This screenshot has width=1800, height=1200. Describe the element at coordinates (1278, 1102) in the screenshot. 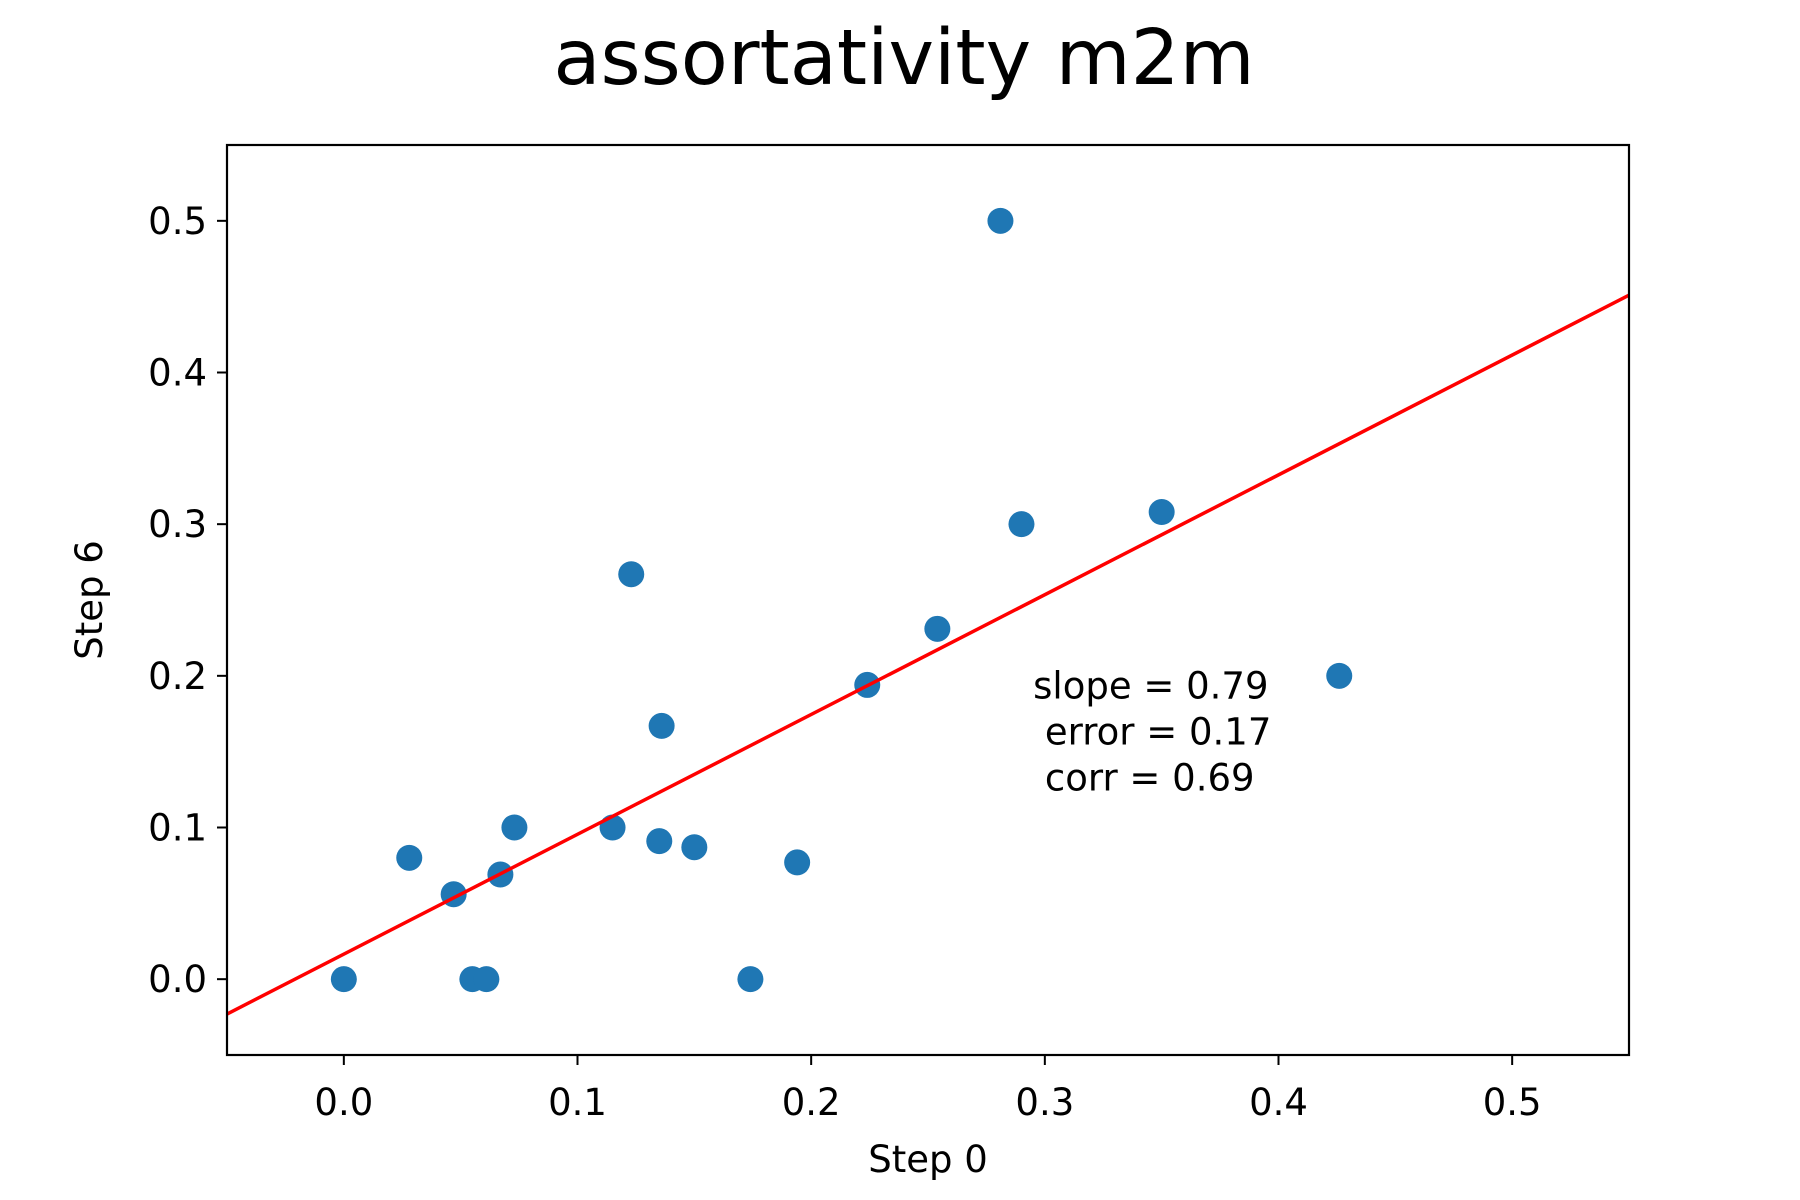

I see `x-tick-label: 0.4` at that location.